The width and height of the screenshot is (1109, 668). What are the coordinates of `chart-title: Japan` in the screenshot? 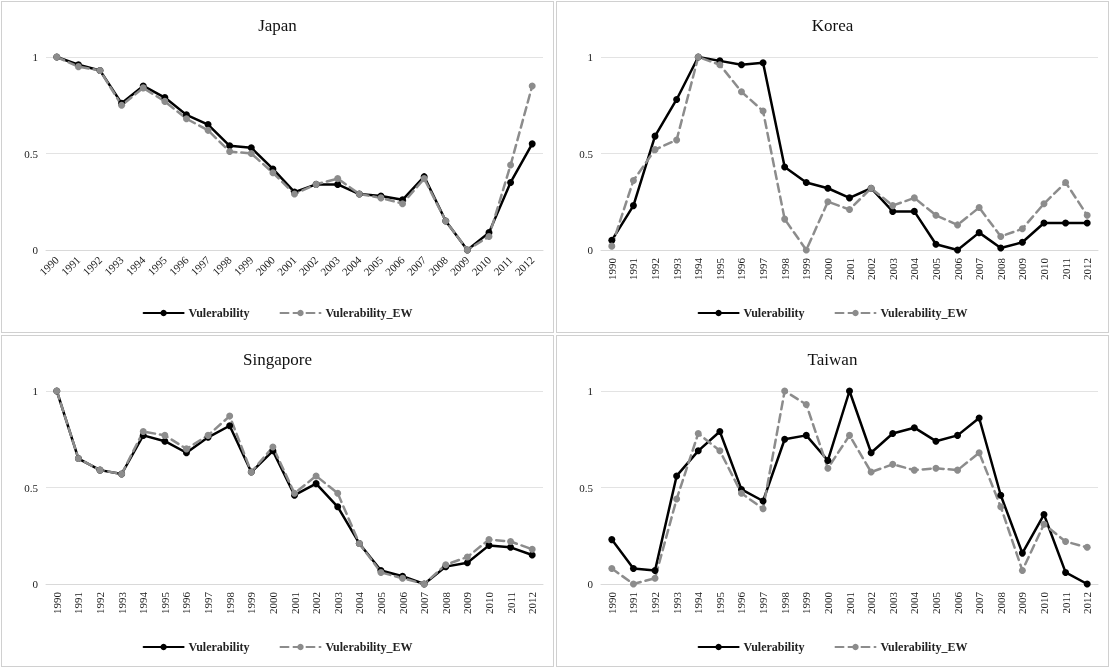 It's located at (278, 25).